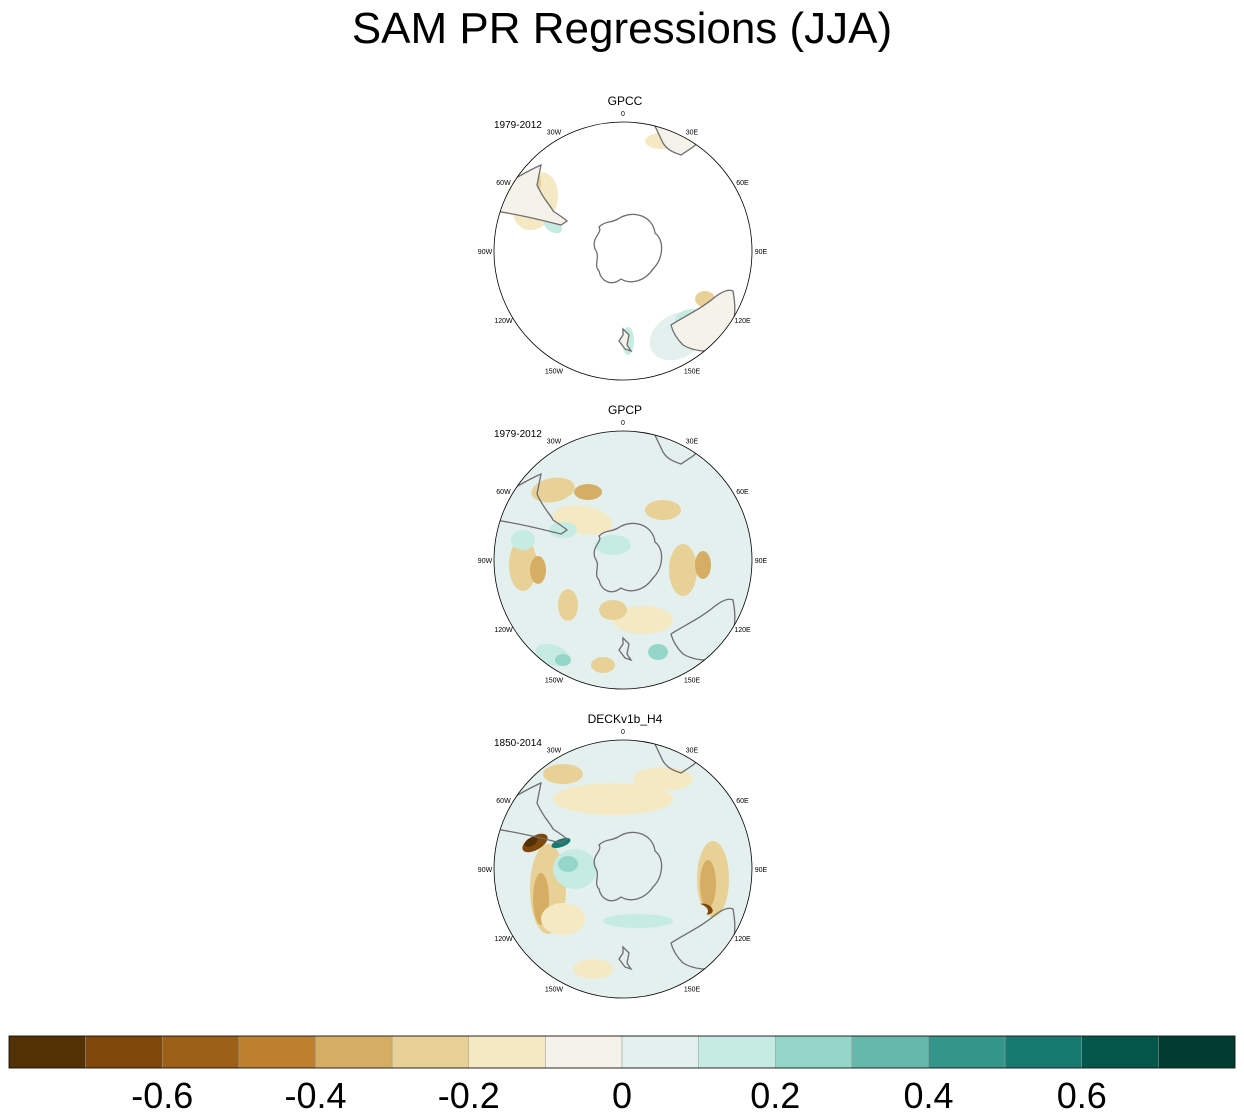  I want to click on colorbar-tick-label: -0.6, so click(162, 1095).